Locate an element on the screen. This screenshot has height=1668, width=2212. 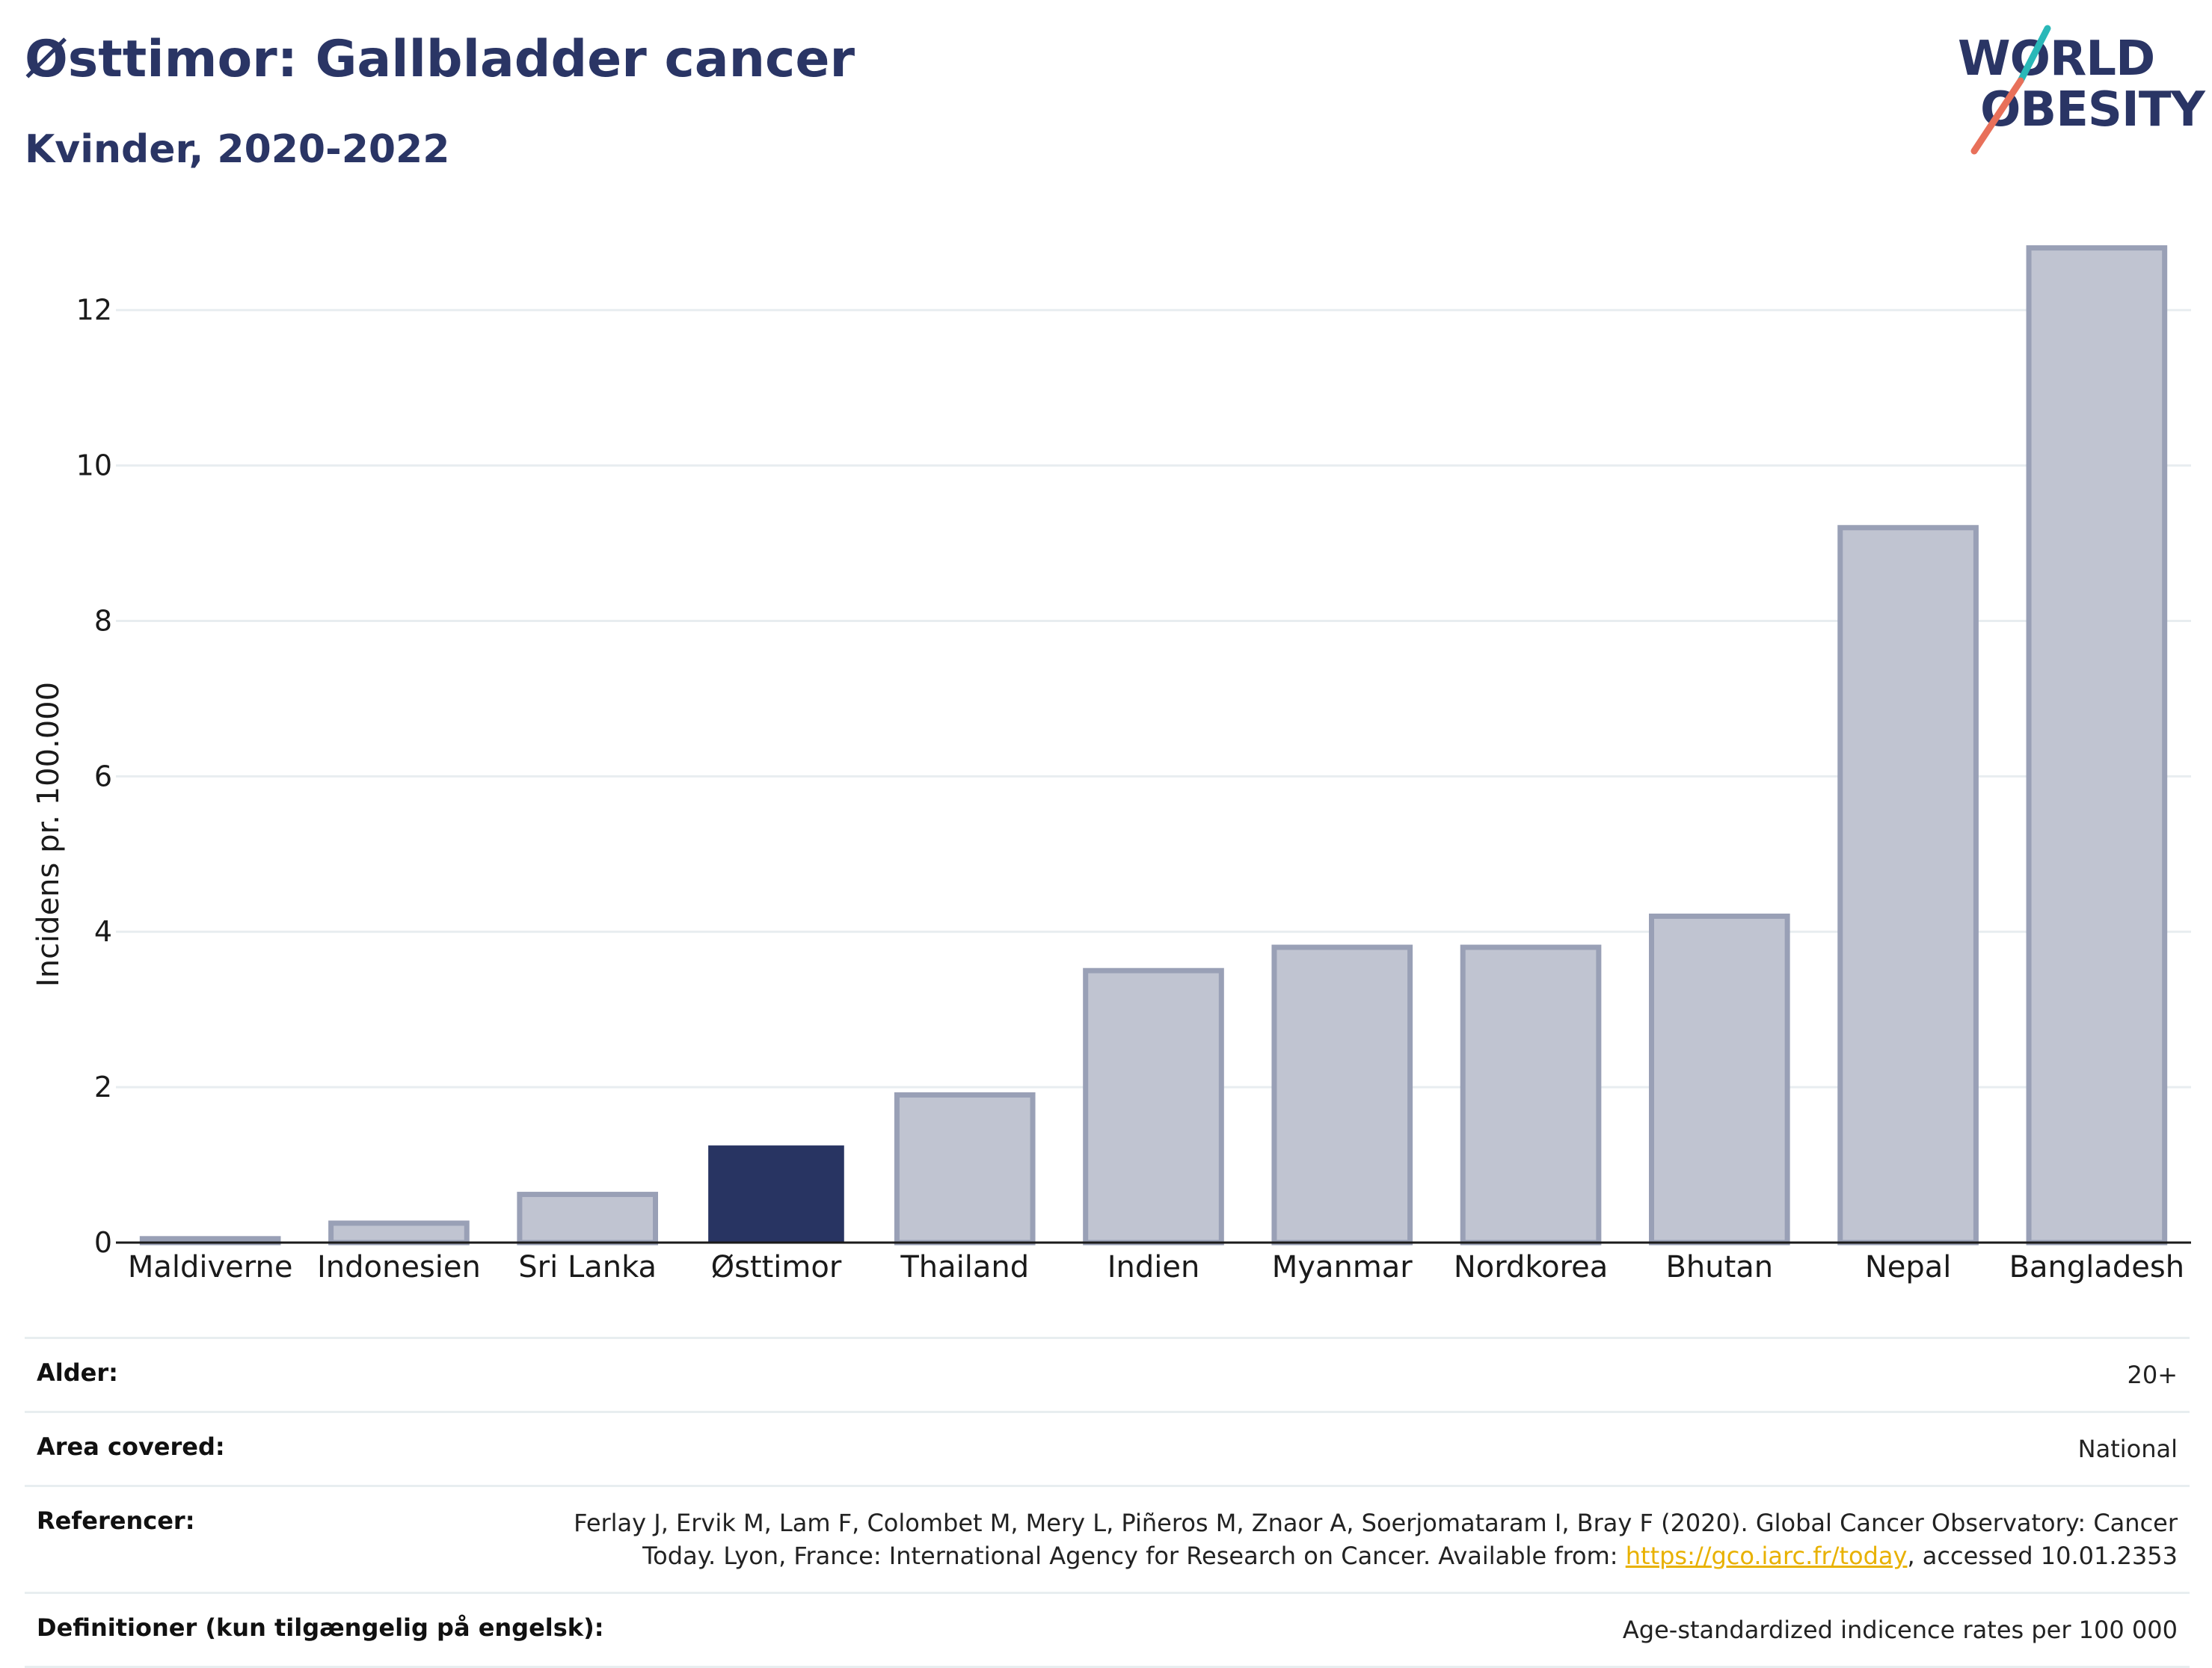
meta-key: Area covered: is located at coordinates (131, 1446).